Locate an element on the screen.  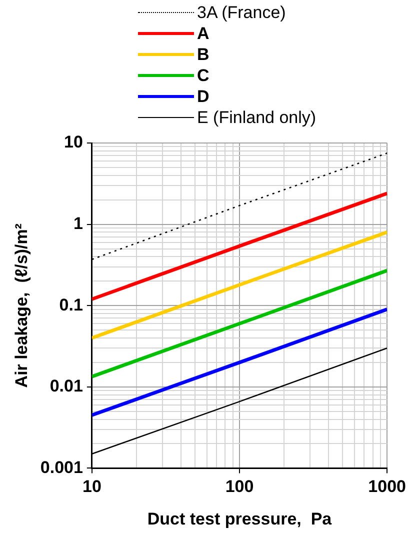
legend-label: 3A (France) is located at coordinates (241, 12).